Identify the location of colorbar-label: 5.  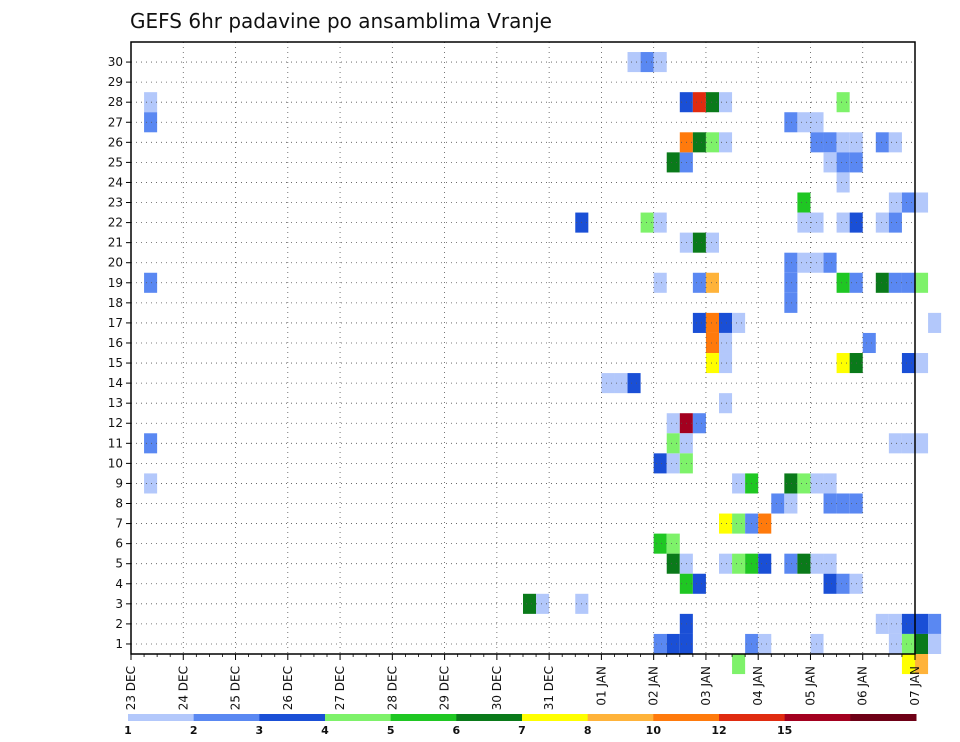
(391, 730).